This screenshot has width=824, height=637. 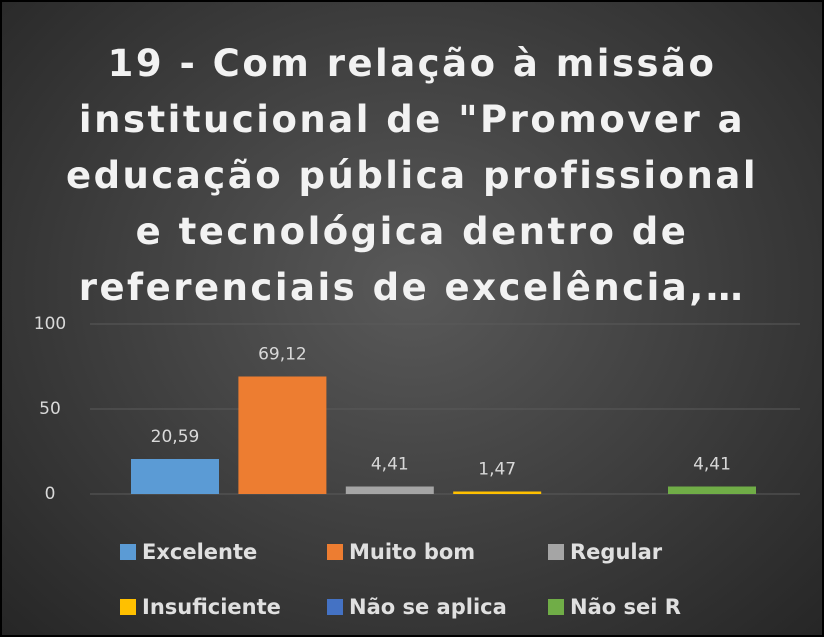 I want to click on y-tick-label: 50, so click(x=50, y=409).